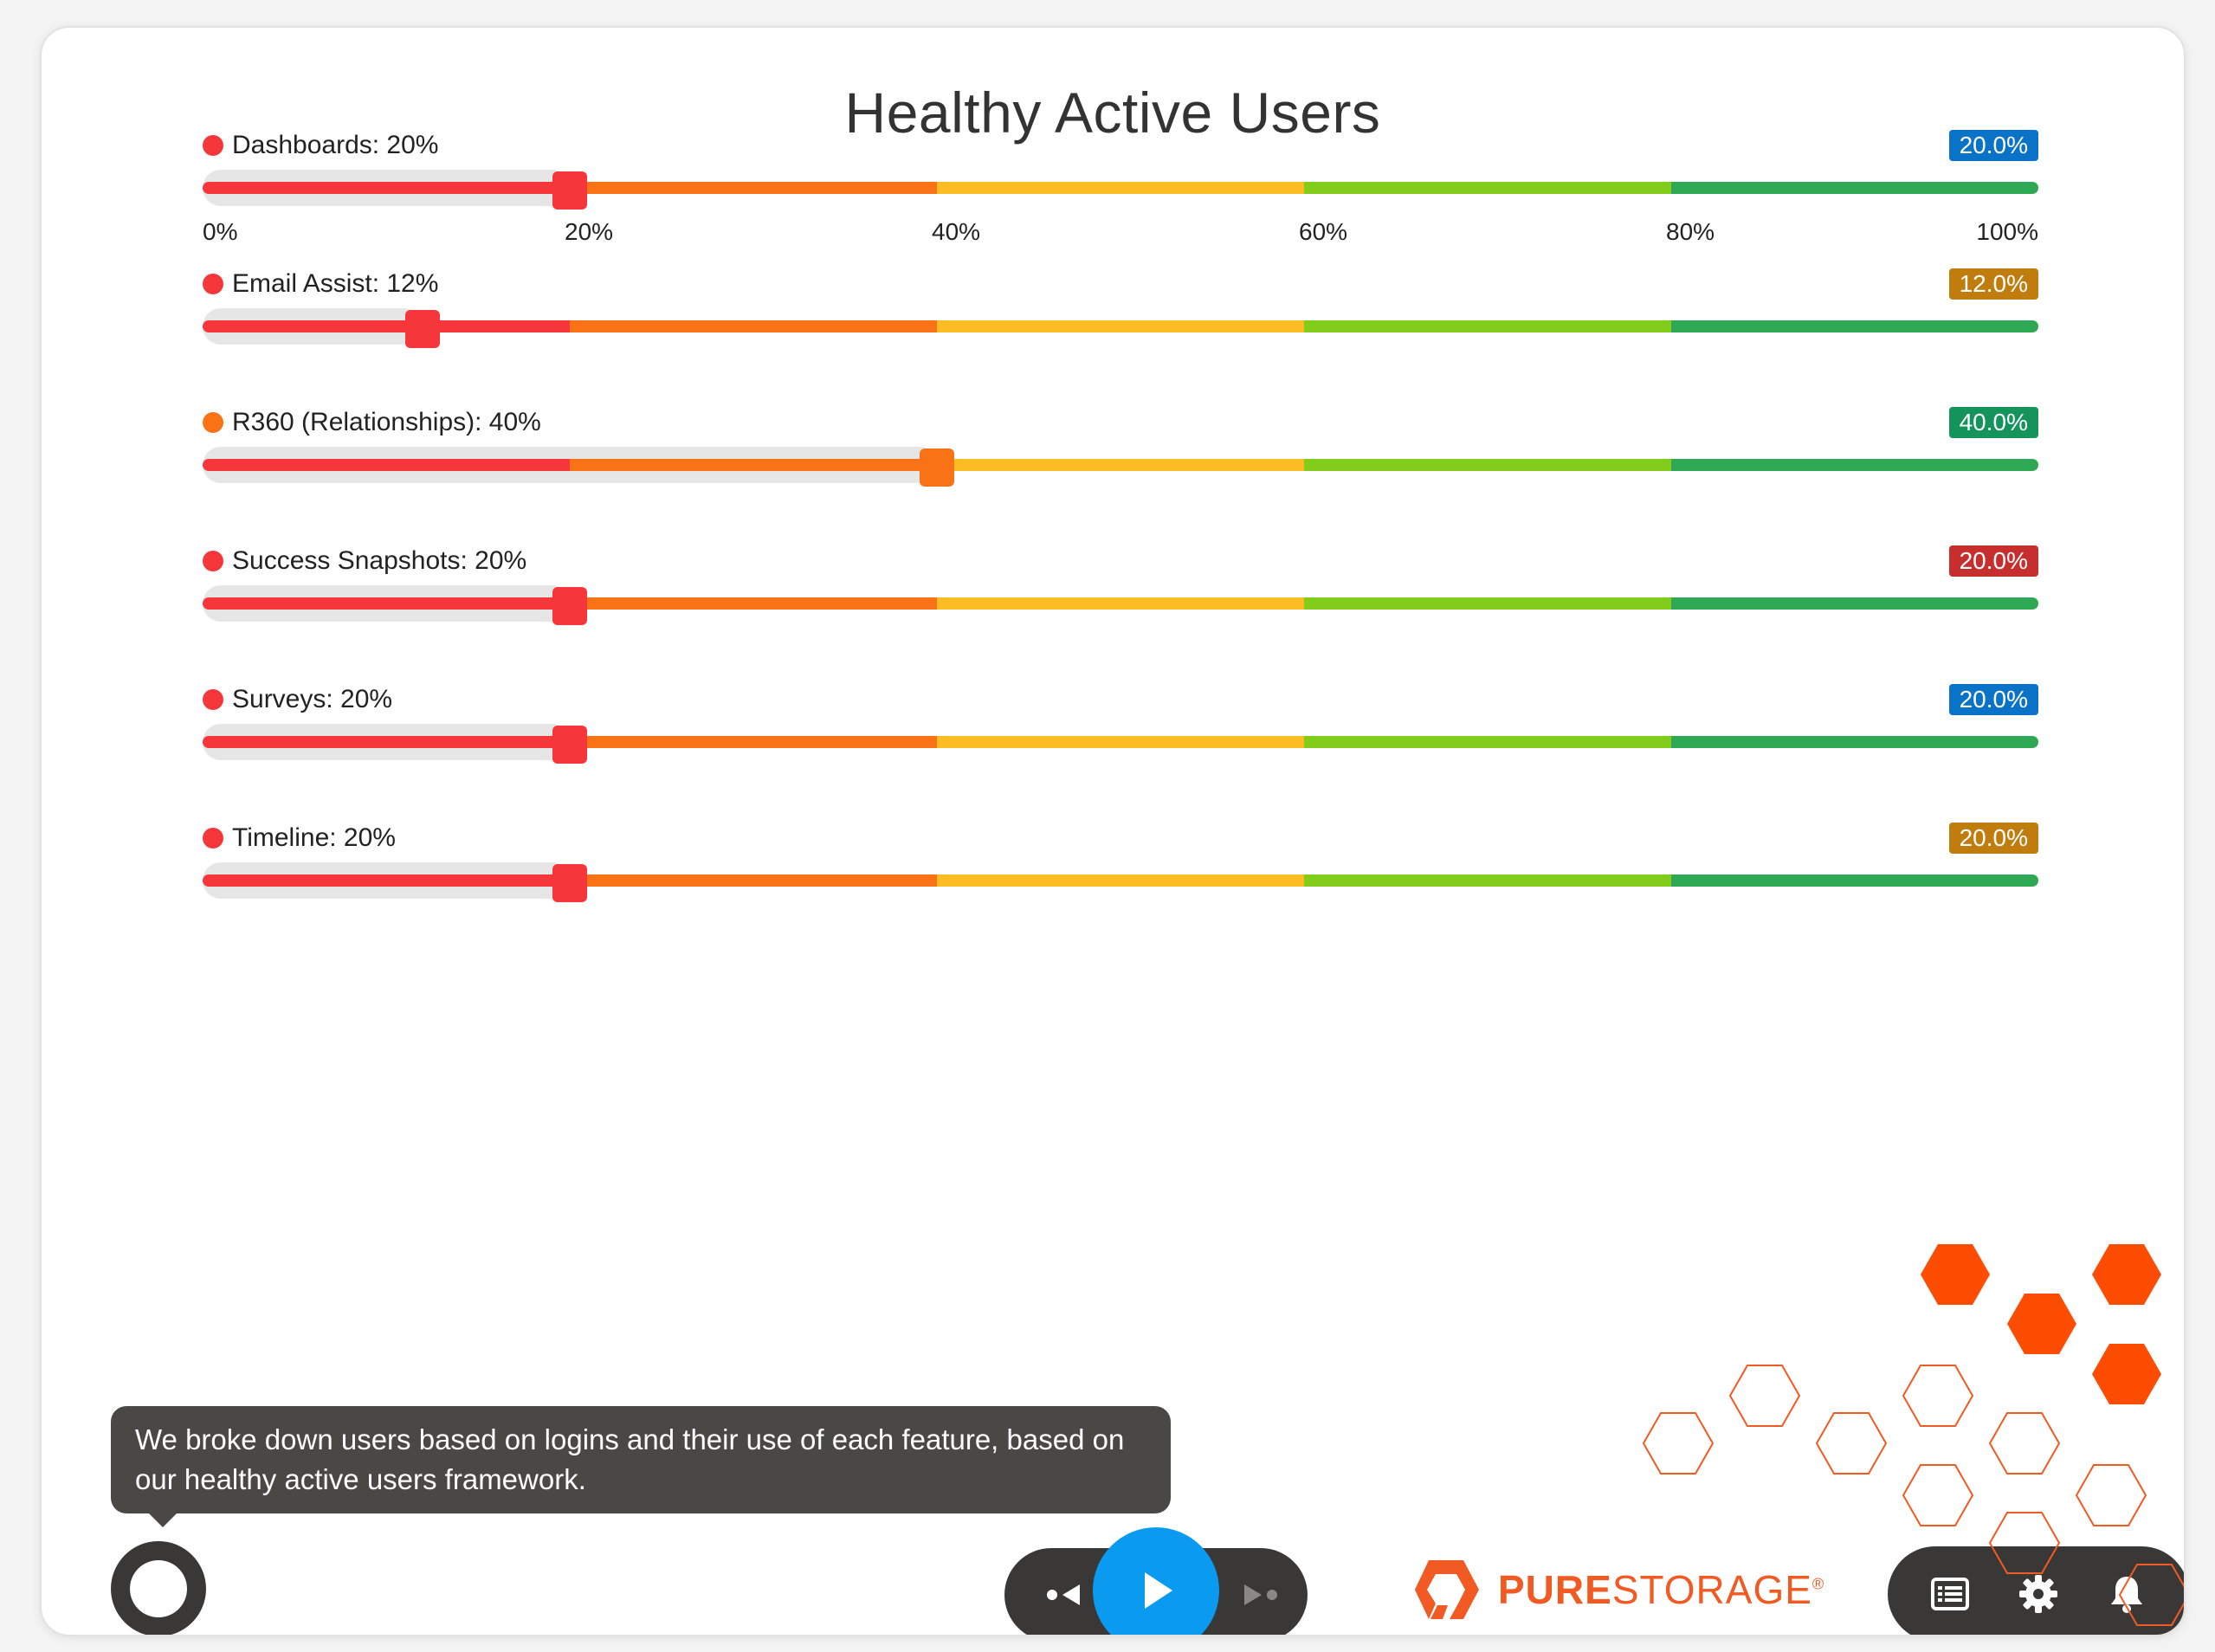 This screenshot has width=2215, height=1652. I want to click on slider-label: Email Assist: 12%, so click(320, 284).